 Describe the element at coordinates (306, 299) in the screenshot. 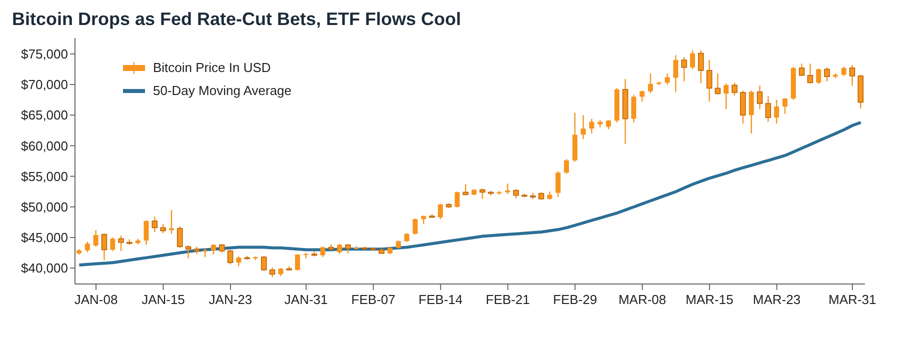

I see `x-tick-label: JAN-31` at that location.